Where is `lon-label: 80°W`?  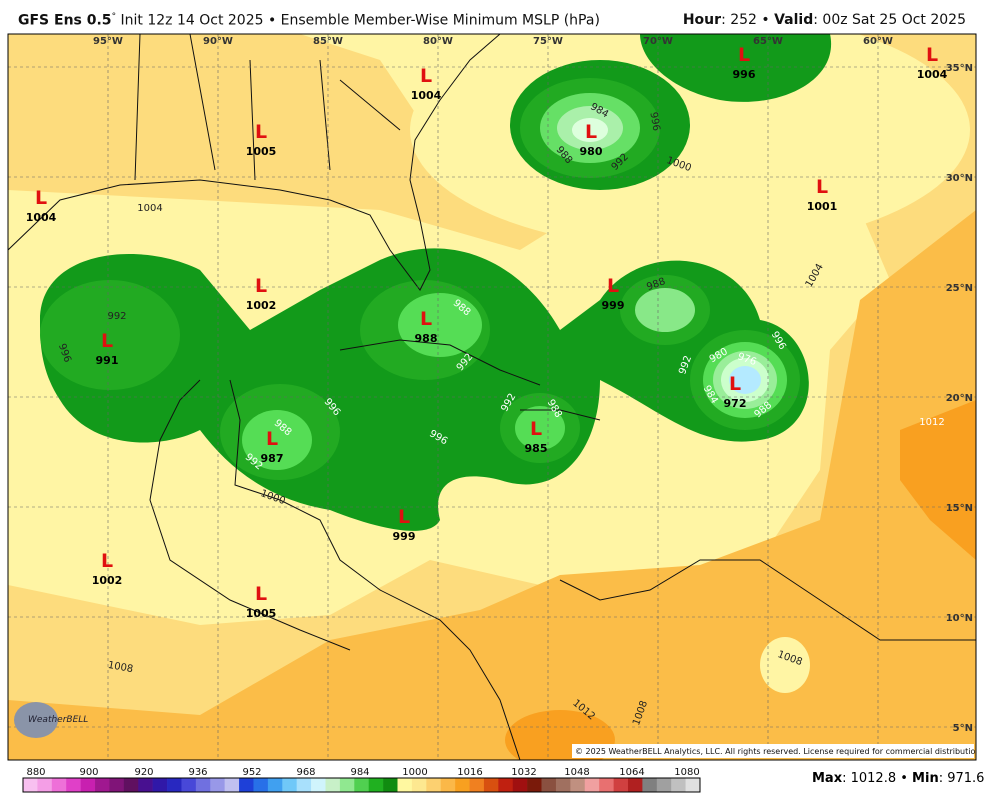
lon-label: 80°W is located at coordinates (438, 41).